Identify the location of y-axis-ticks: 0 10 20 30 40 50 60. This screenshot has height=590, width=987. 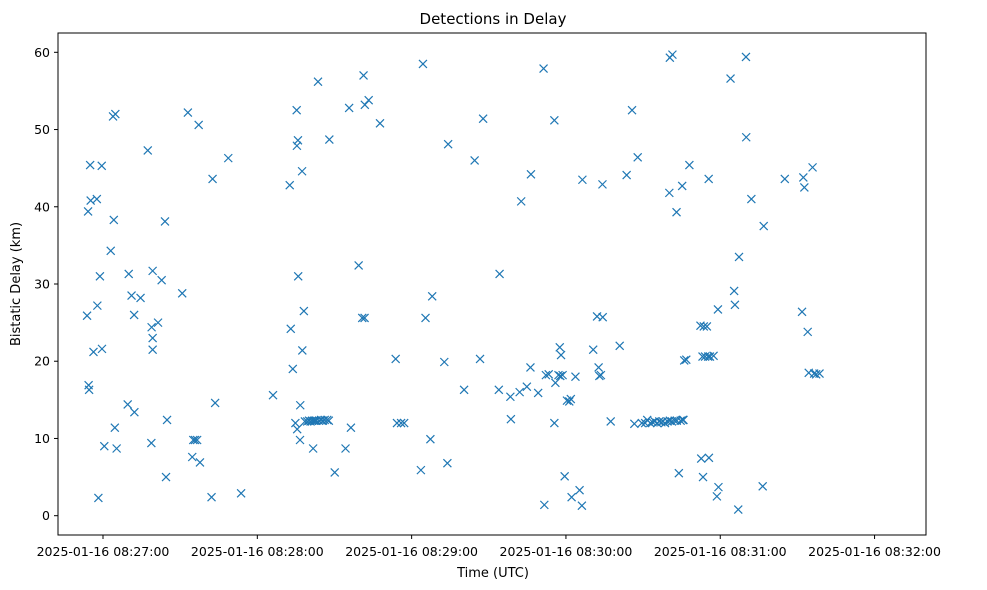
(46, 284).